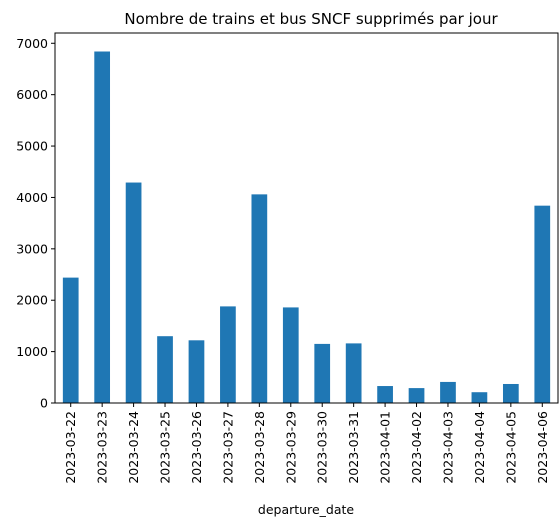 Image resolution: width=560 pixels, height=521 pixels. What do you see at coordinates (510, 447) in the screenshot?
I see `x-tick-label: 2023-04-05` at bounding box center [510, 447].